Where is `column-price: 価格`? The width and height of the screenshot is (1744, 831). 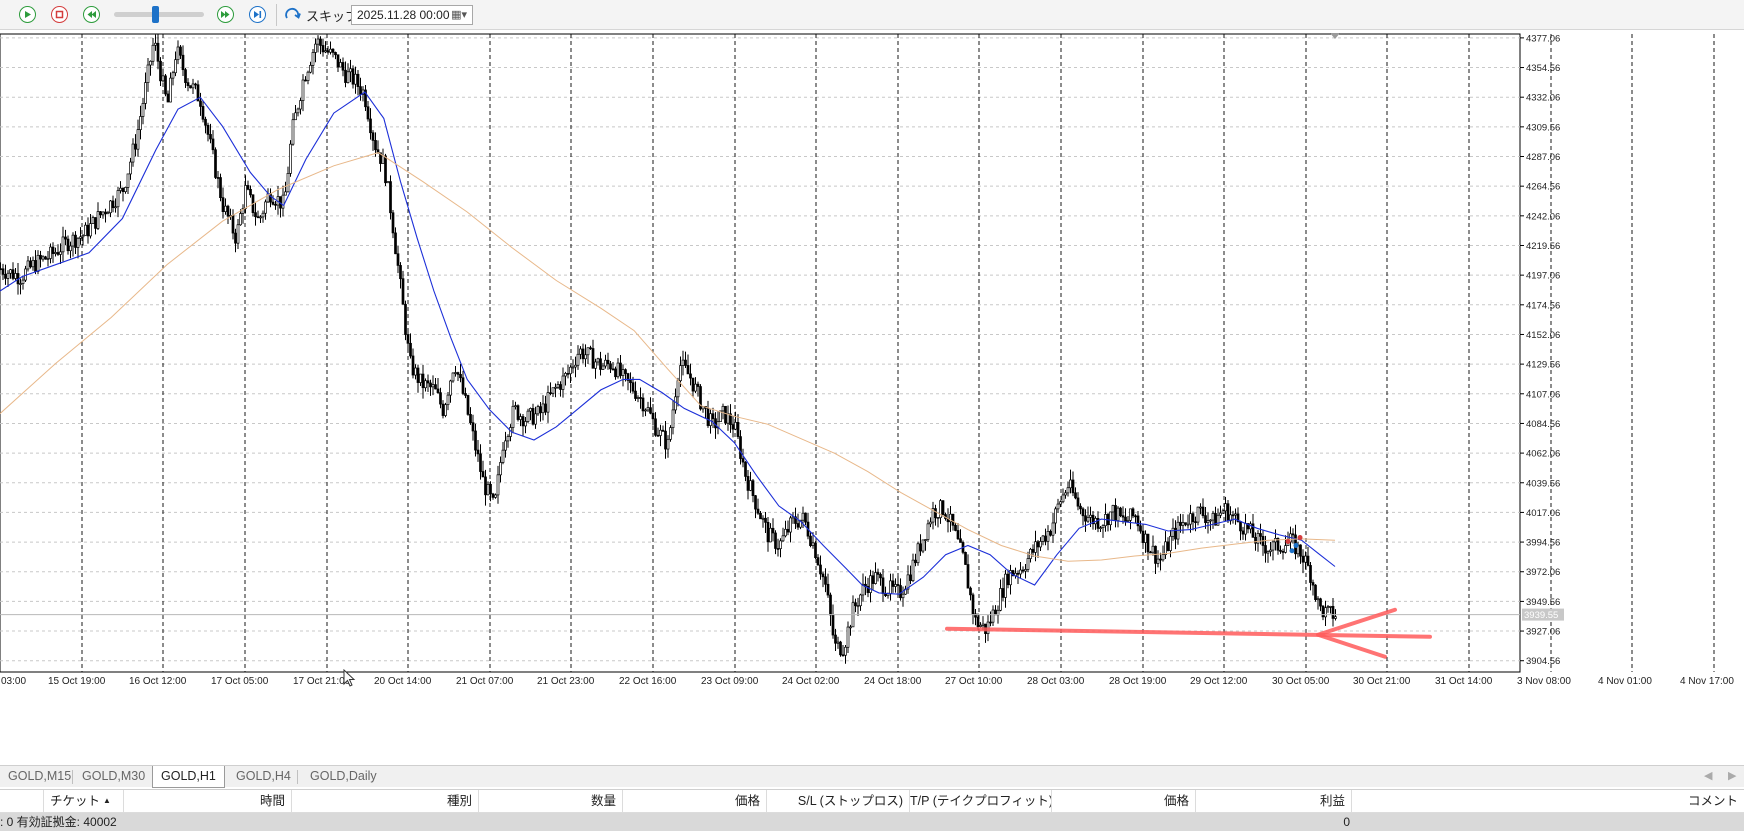
column-price: 価格 is located at coordinates (695, 801).